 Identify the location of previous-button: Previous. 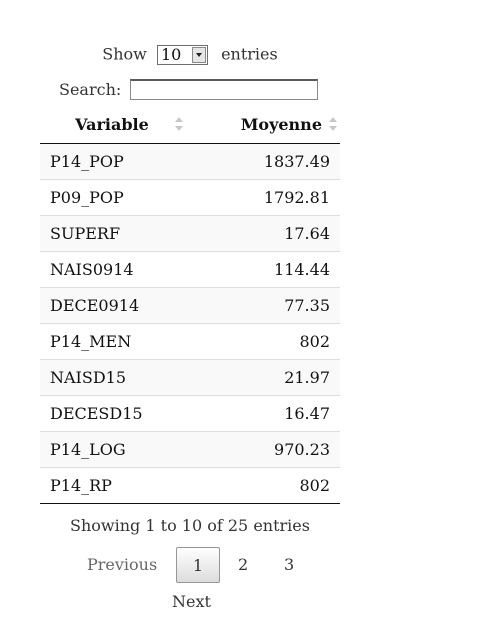
(122, 564).